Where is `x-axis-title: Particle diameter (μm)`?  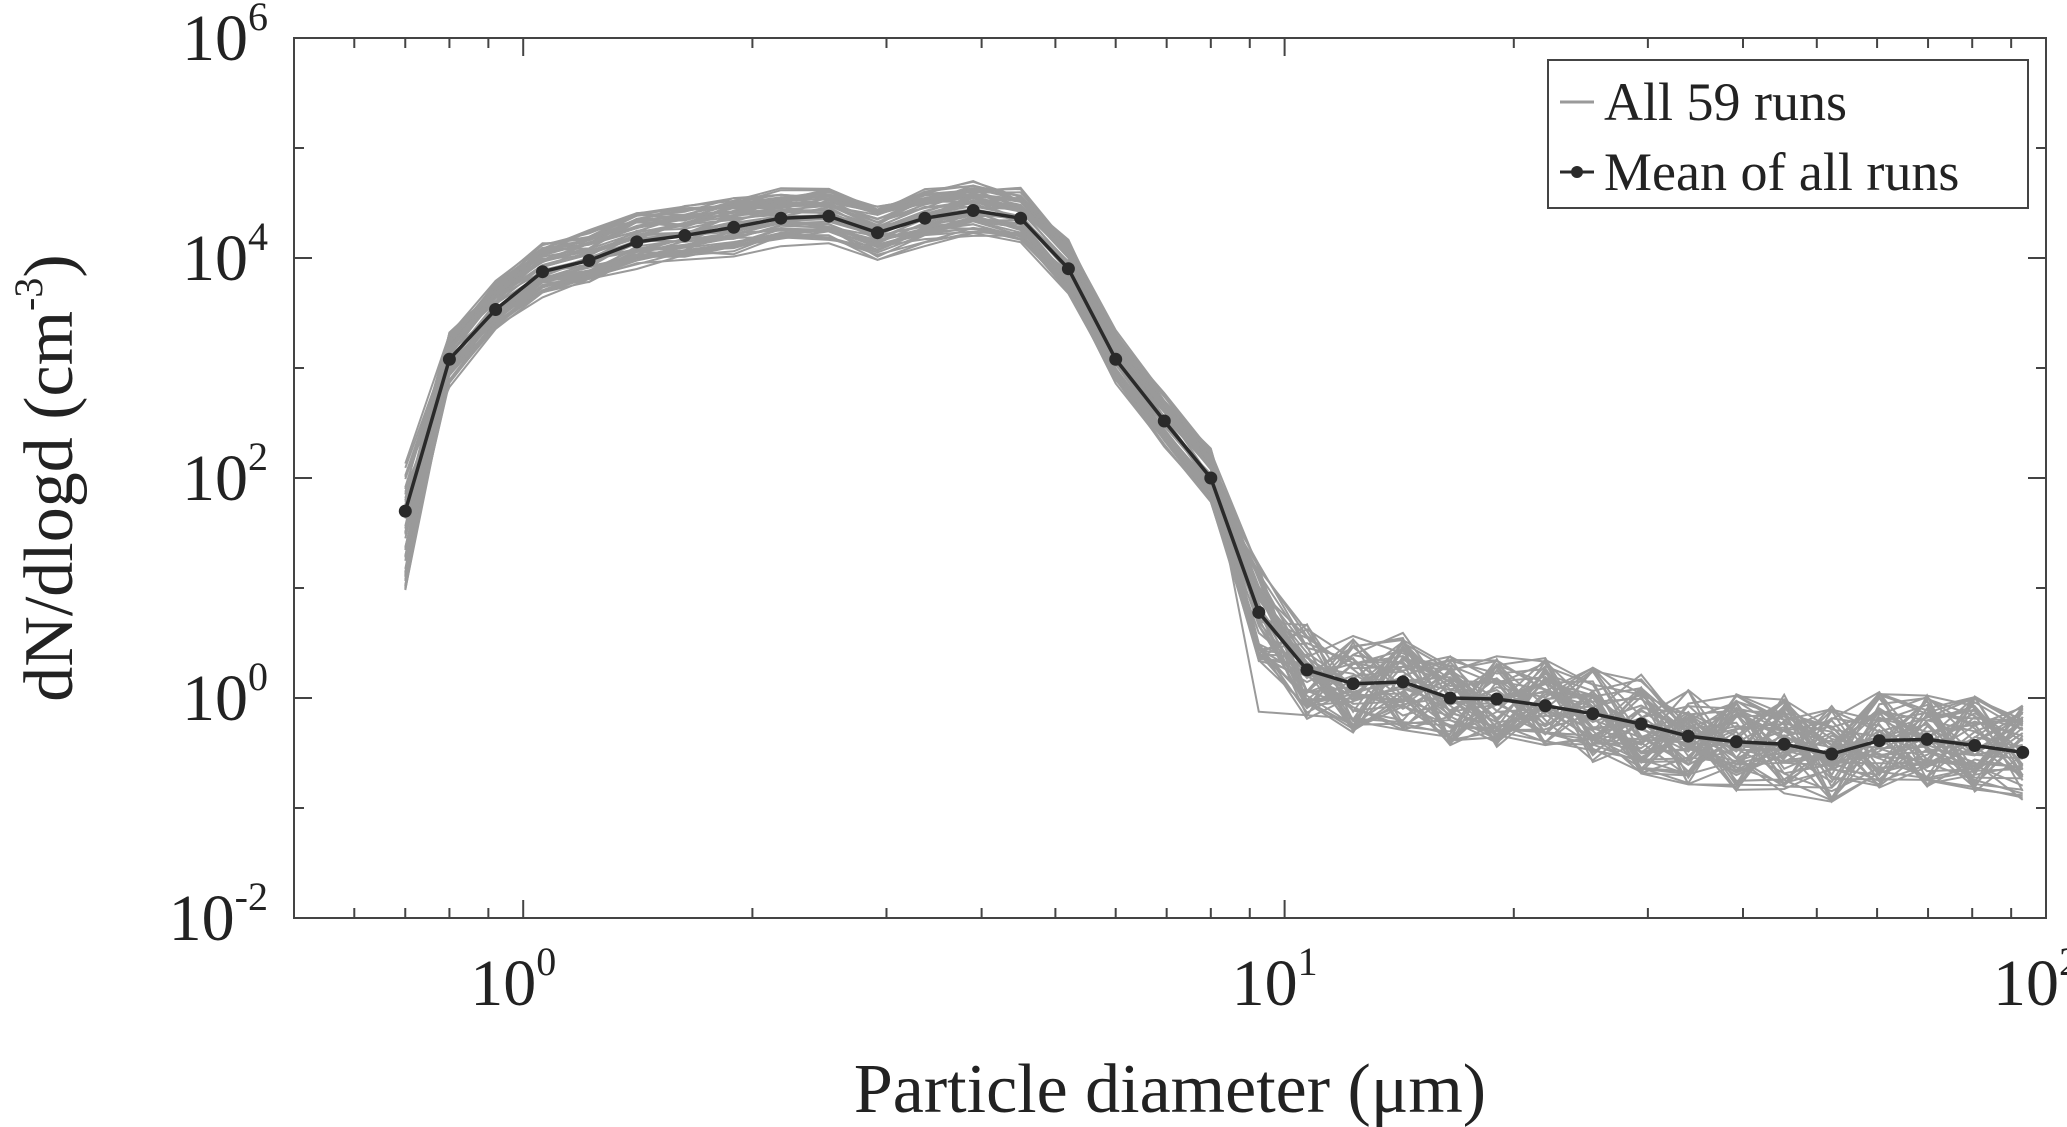 x-axis-title: Particle diameter (μm) is located at coordinates (1170, 1089).